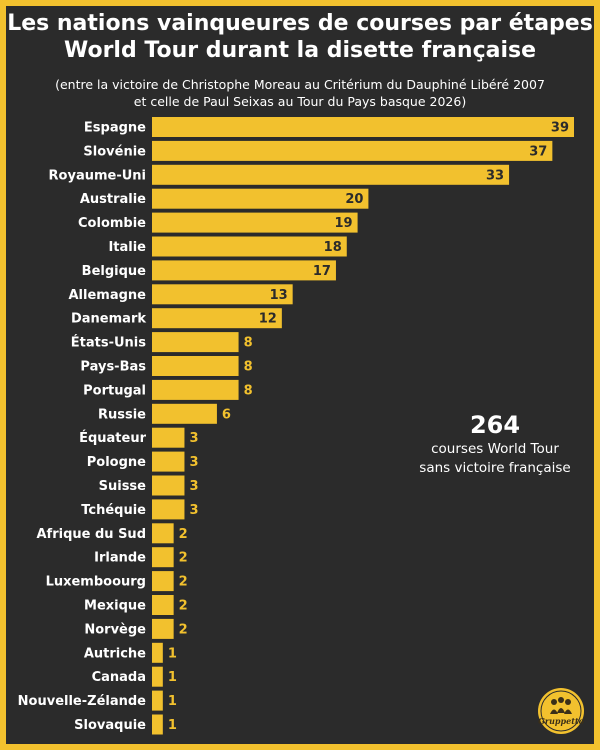  What do you see at coordinates (561, 721) in the screenshot?
I see `logo-text: Gruppetto` at bounding box center [561, 721].